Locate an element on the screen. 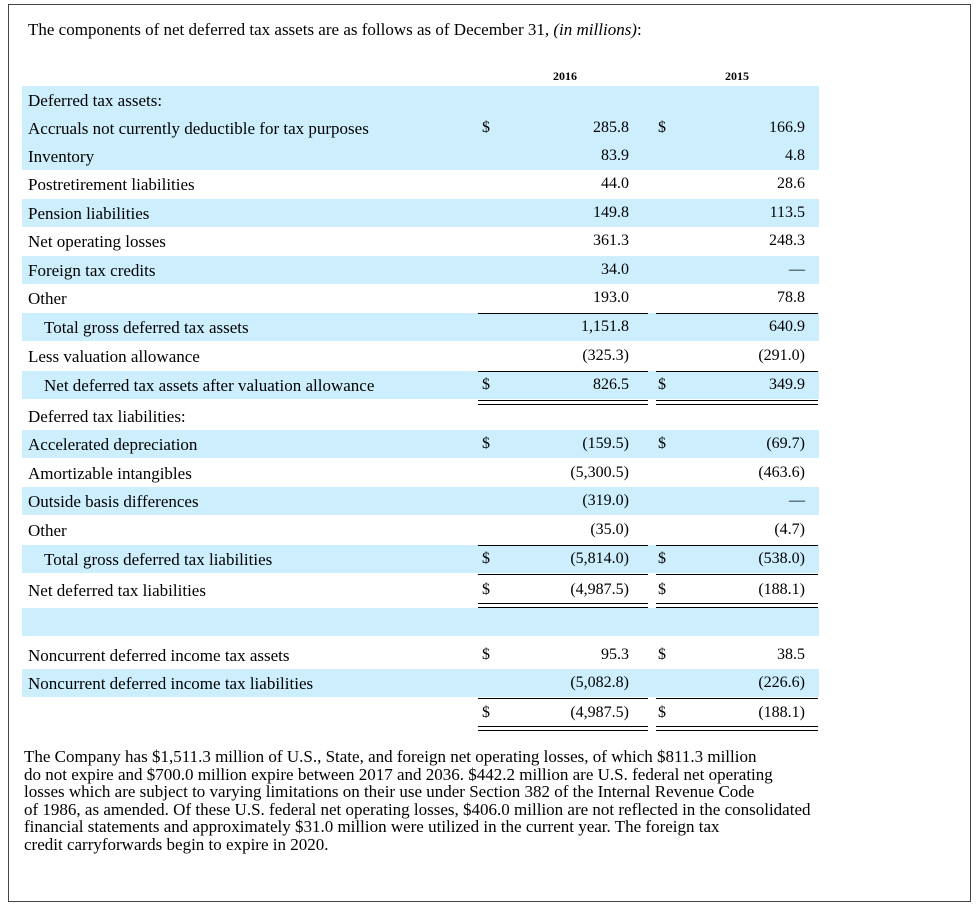  value-2016: (5,082.8) is located at coordinates (599, 682).